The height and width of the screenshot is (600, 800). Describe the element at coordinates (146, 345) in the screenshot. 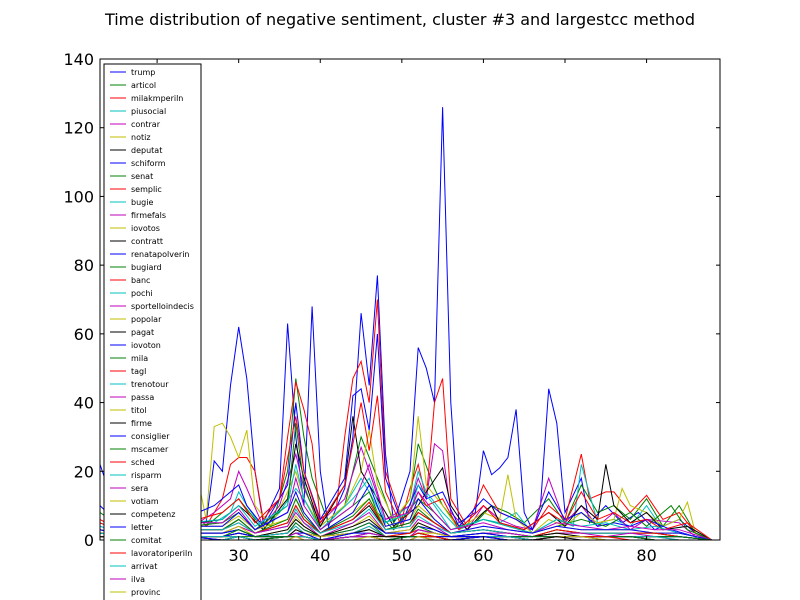

I see `legend-label-iovoton: iovoton` at that location.